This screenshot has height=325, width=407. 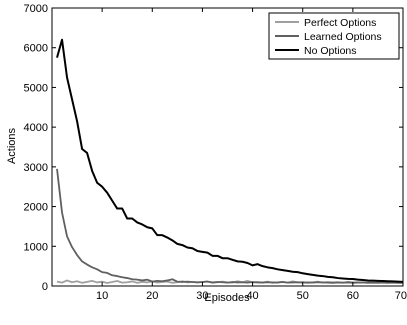 What do you see at coordinates (102, 296) in the screenshot?
I see `x-tick-label: 10` at bounding box center [102, 296].